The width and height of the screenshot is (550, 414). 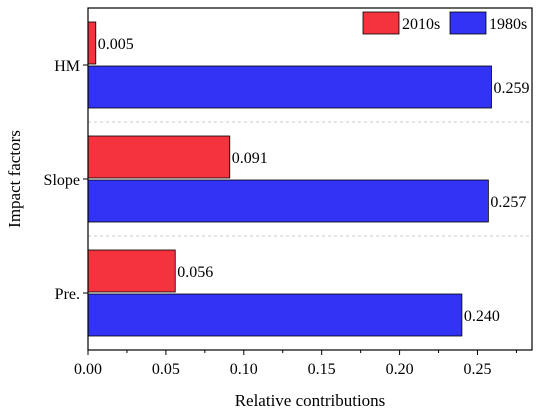 What do you see at coordinates (92, 43) in the screenshot?
I see `bar-2010s-HM` at bounding box center [92, 43].